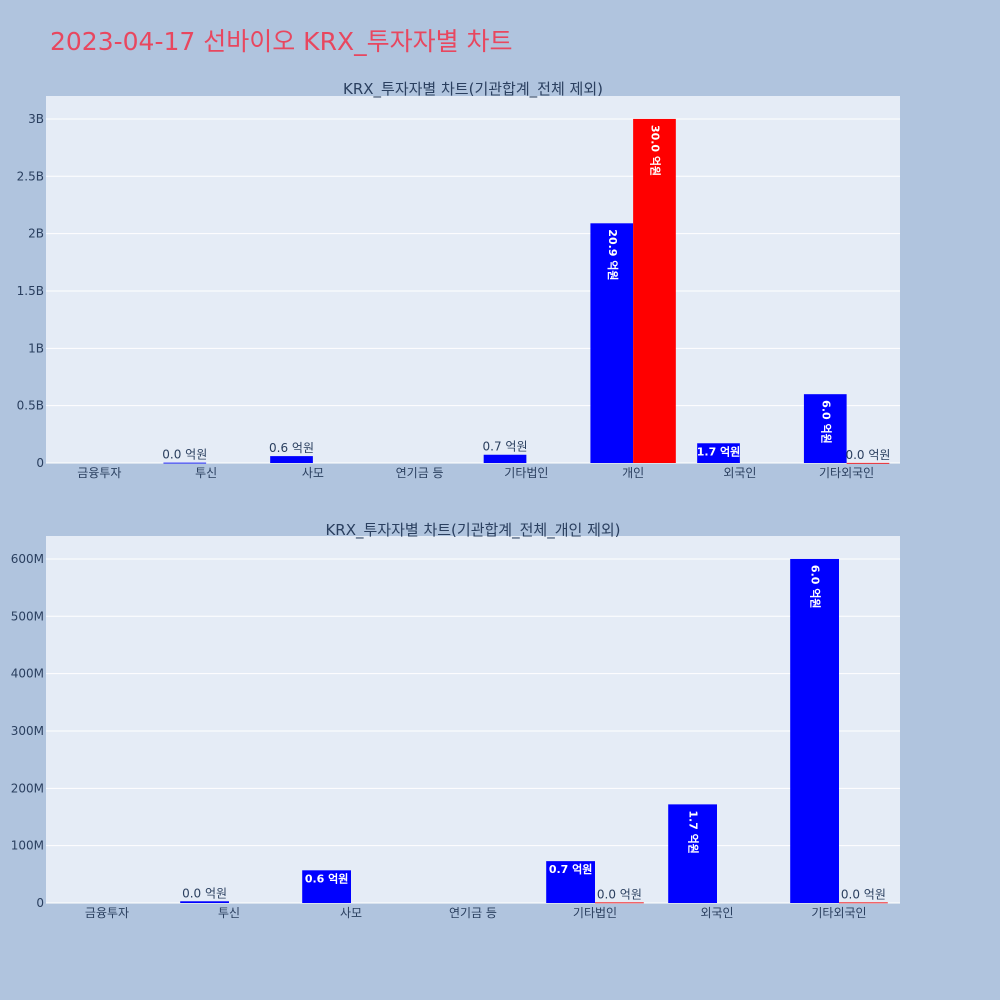  Describe the element at coordinates (633, 473) in the screenshot. I see `x-tick-label: 개인` at that location.